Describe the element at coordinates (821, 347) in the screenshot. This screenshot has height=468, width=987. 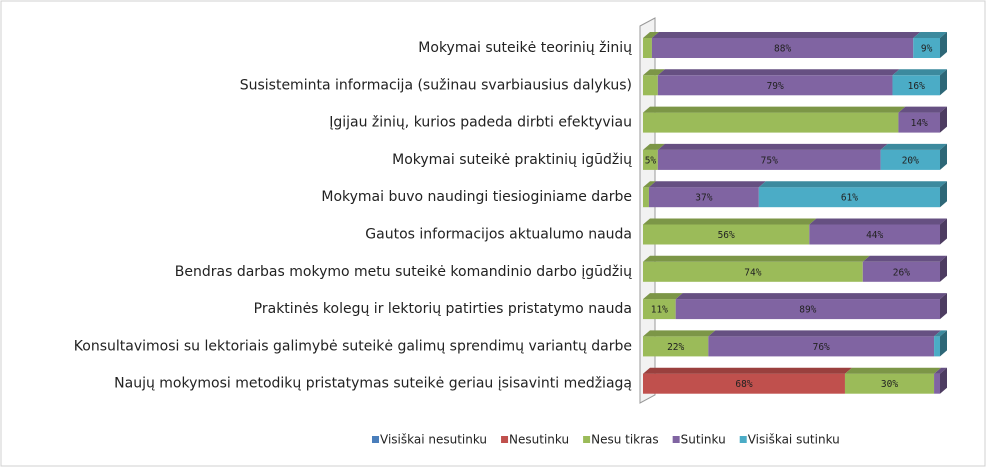
I see `data-label: 76%` at that location.